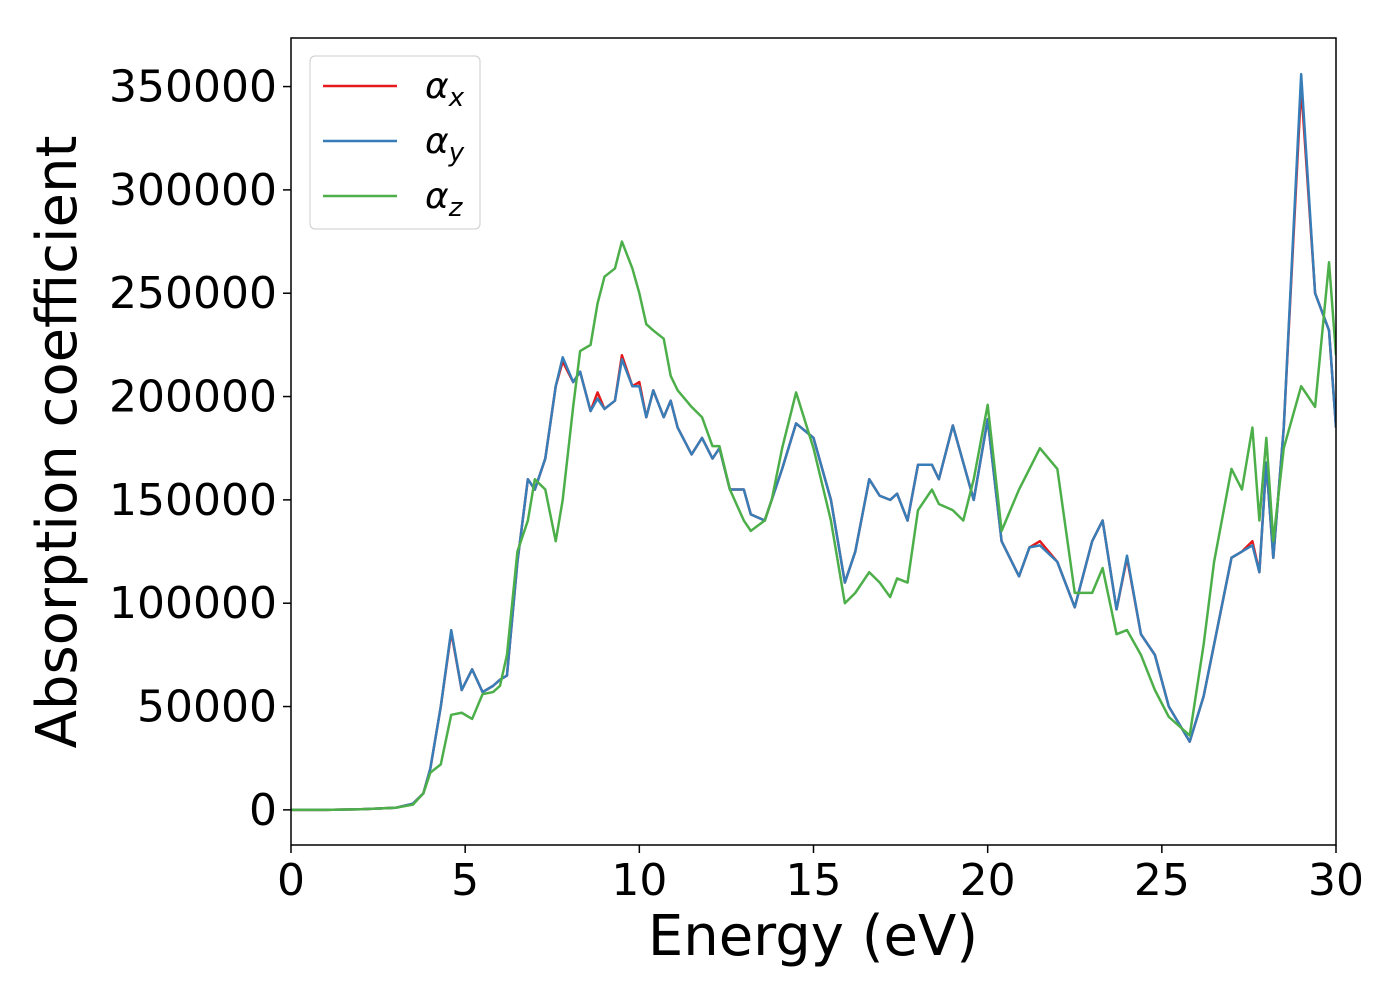 This screenshot has width=1400, height=1004. I want to click on x-tick-label: 0, so click(291, 880).